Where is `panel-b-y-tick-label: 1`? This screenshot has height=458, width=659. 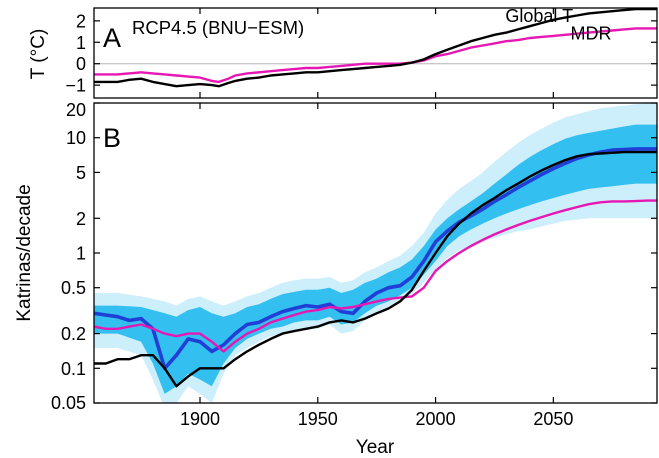 panel-b-y-tick-label: 1 is located at coordinates (81, 254).